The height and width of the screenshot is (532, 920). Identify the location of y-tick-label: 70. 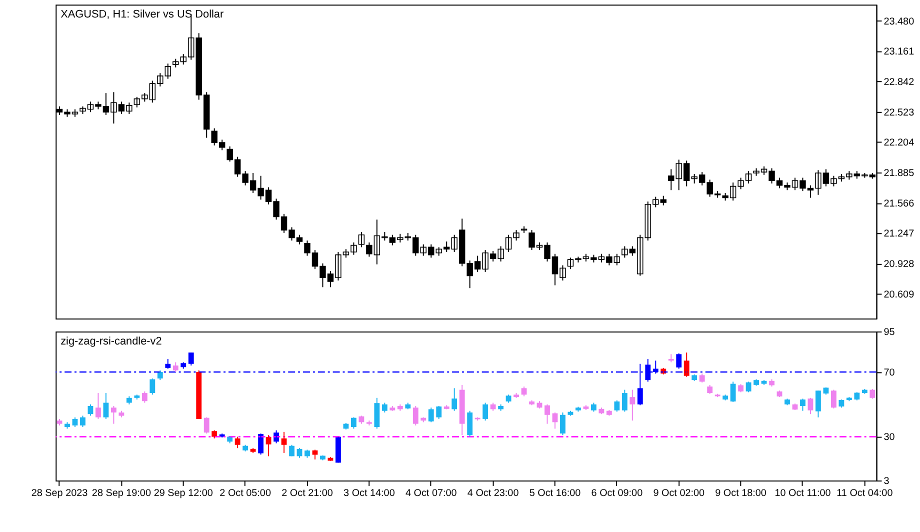
(890, 372).